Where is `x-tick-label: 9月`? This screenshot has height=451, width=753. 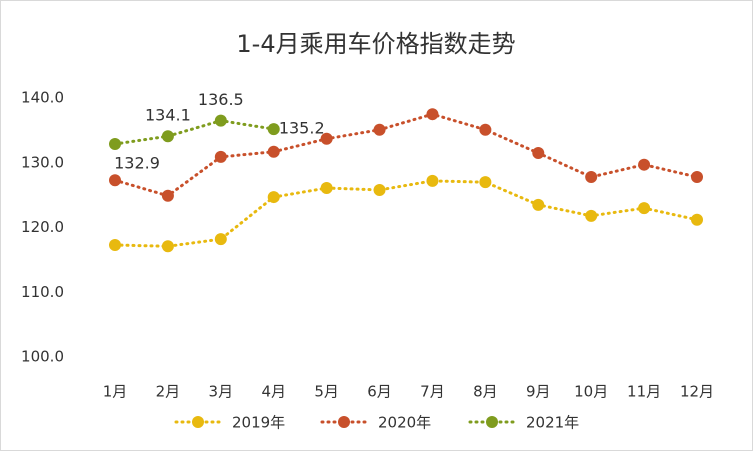
x-tick-label: 9月 is located at coordinates (538, 392).